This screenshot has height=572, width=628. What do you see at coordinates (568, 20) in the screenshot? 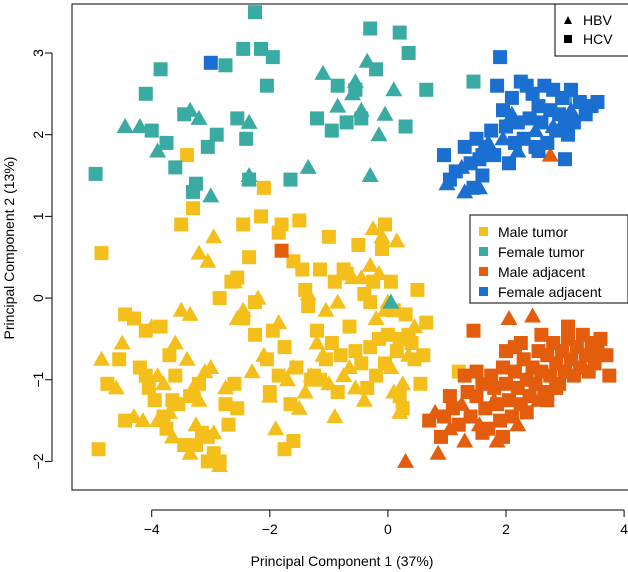
I see `triangle-legend-icon` at bounding box center [568, 20].